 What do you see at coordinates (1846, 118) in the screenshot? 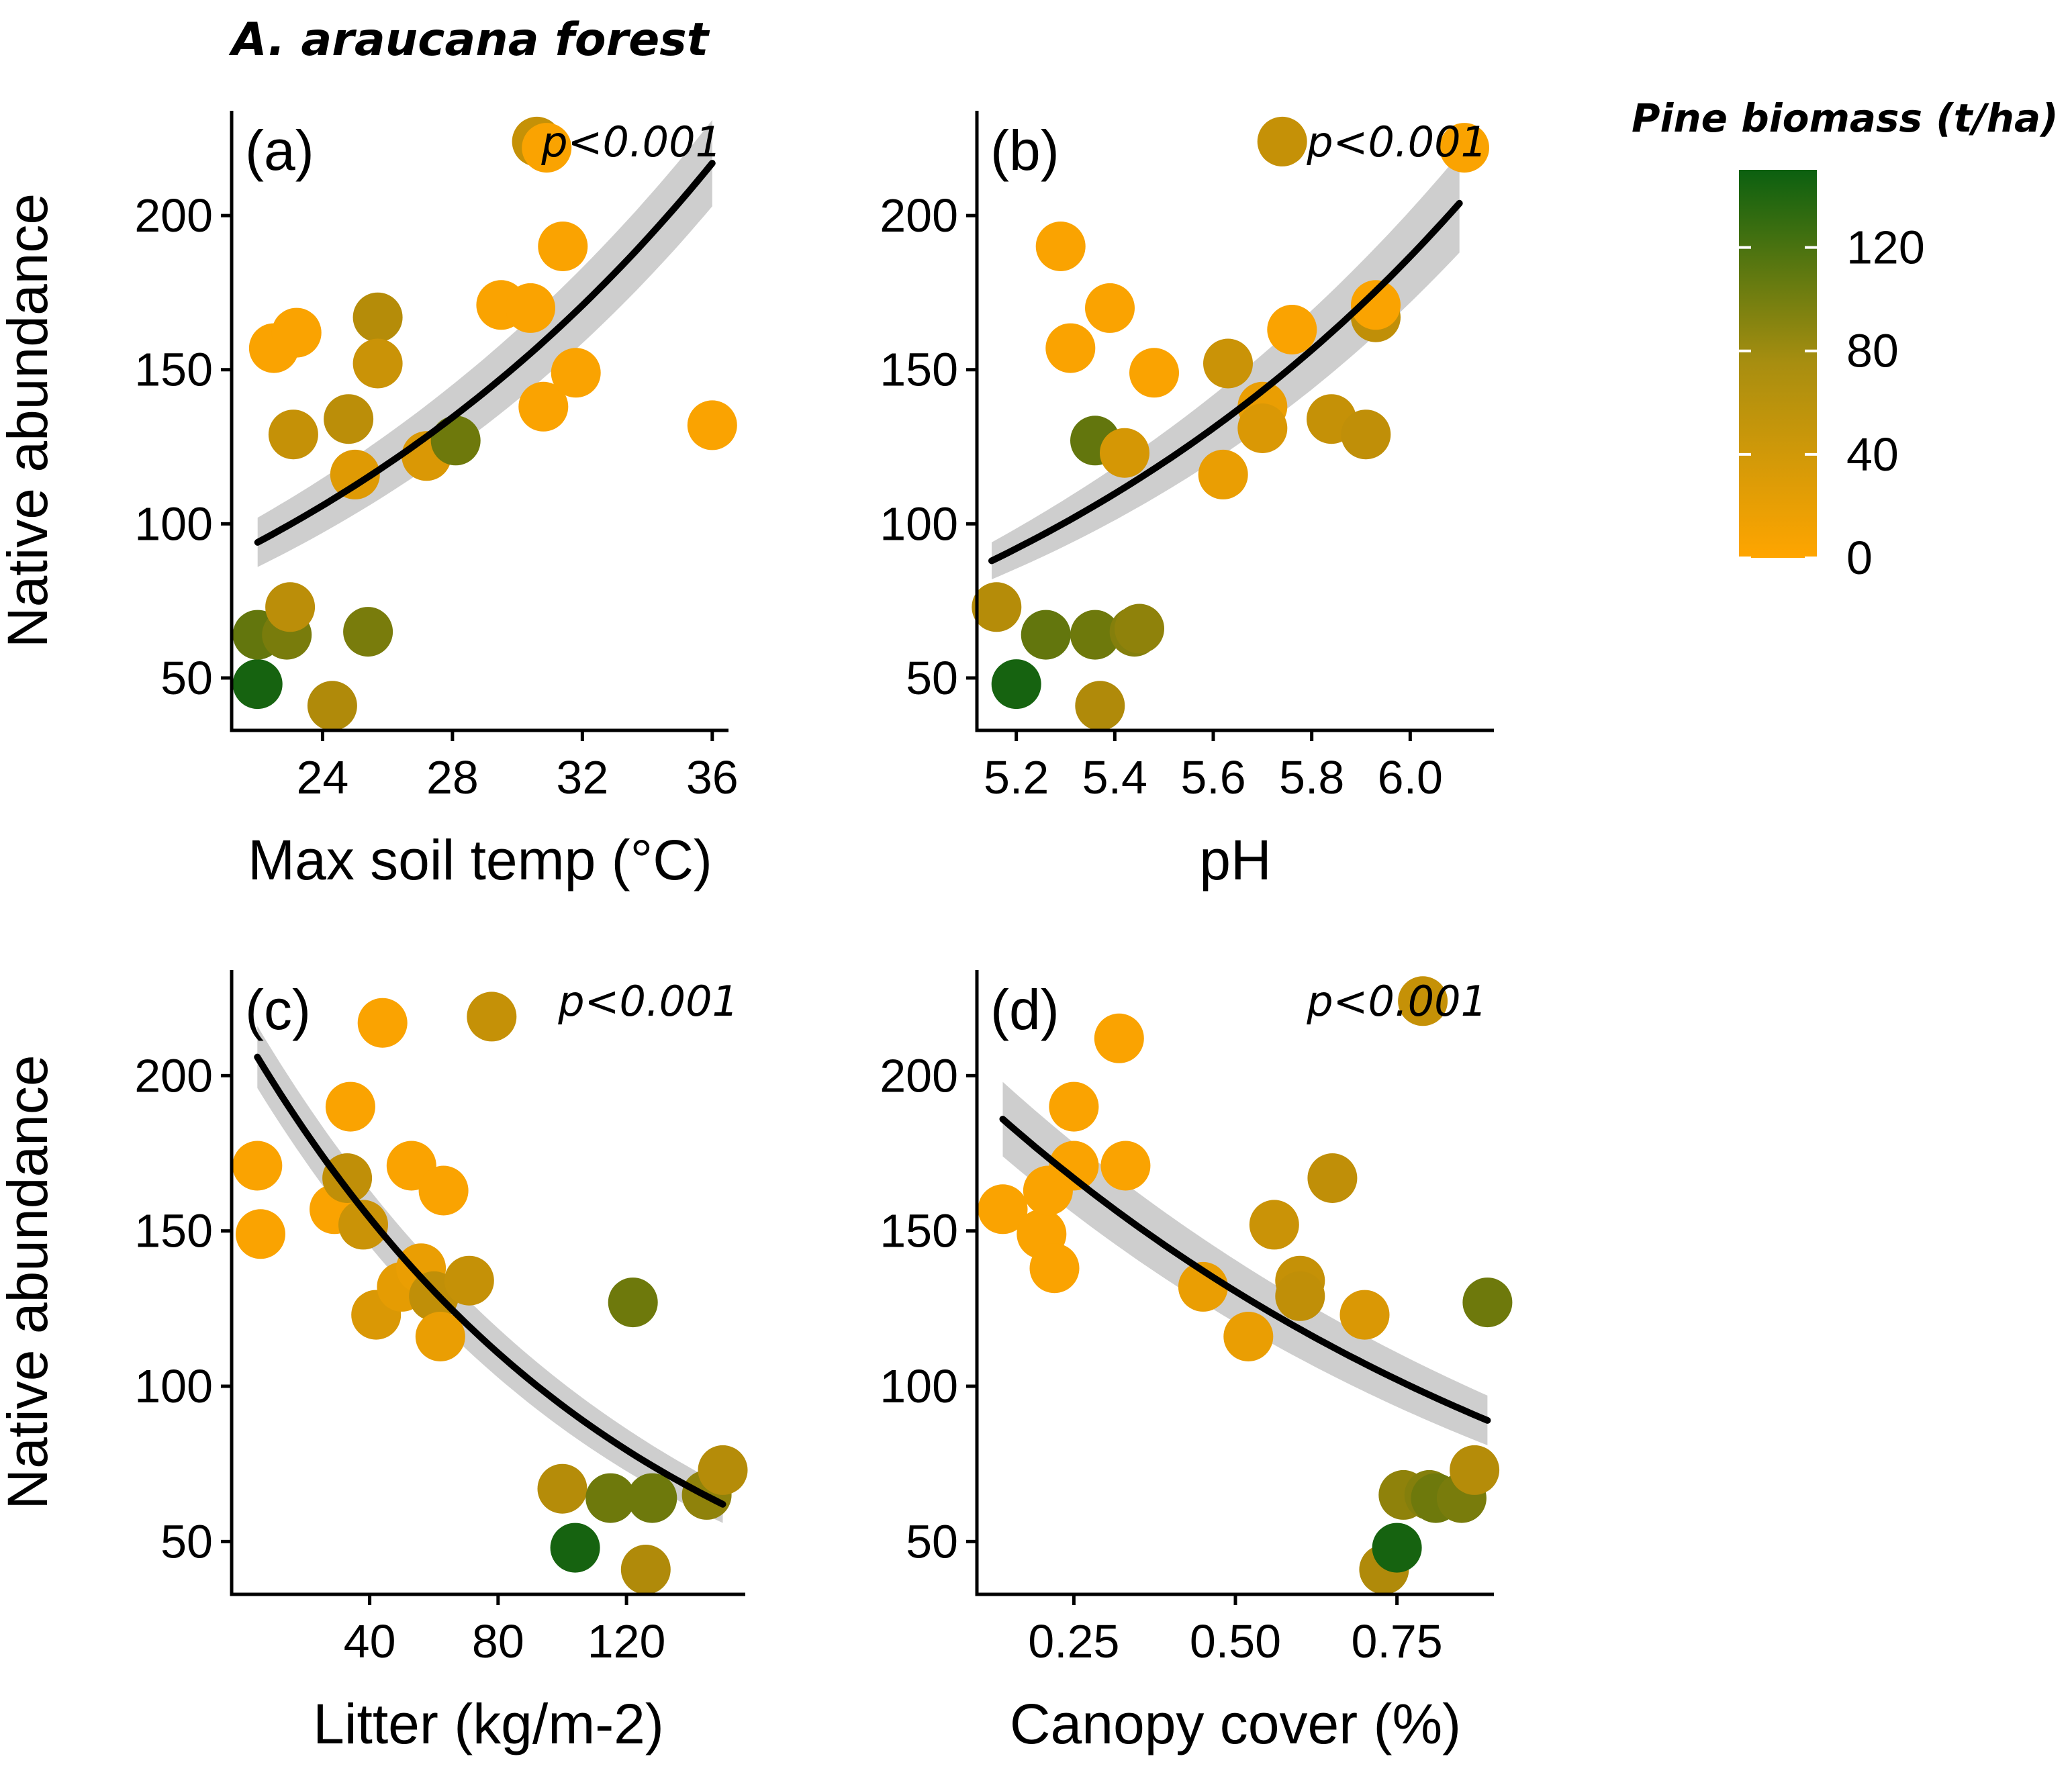
I see `legend-title: Pine biomass (t/ha)` at bounding box center [1846, 118].